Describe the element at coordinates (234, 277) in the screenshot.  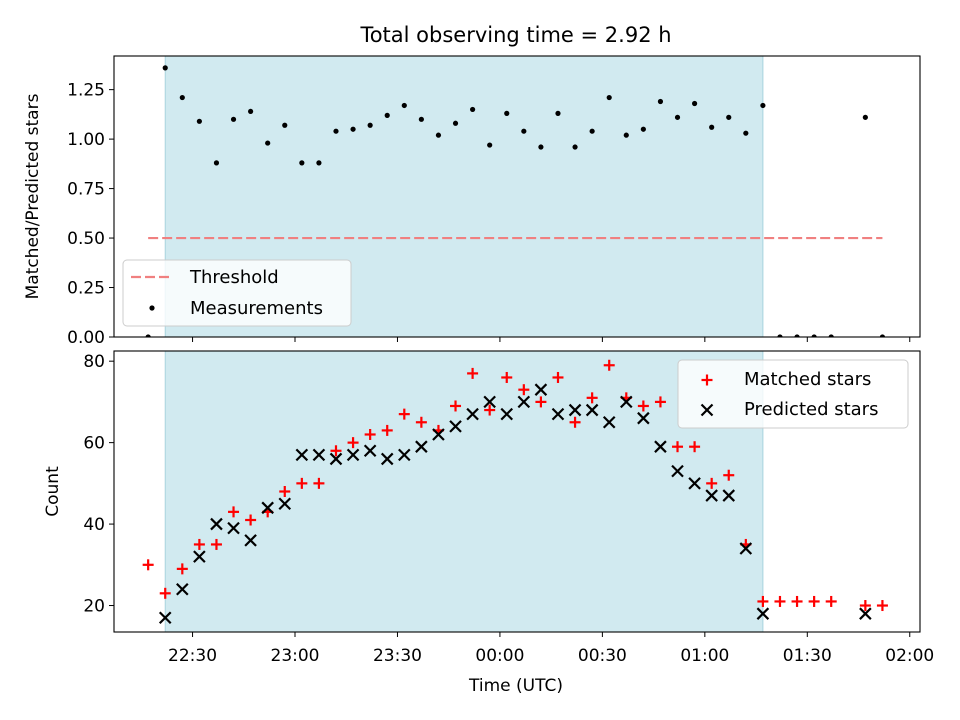
I see `legend-threshold-label: Threshold` at that location.